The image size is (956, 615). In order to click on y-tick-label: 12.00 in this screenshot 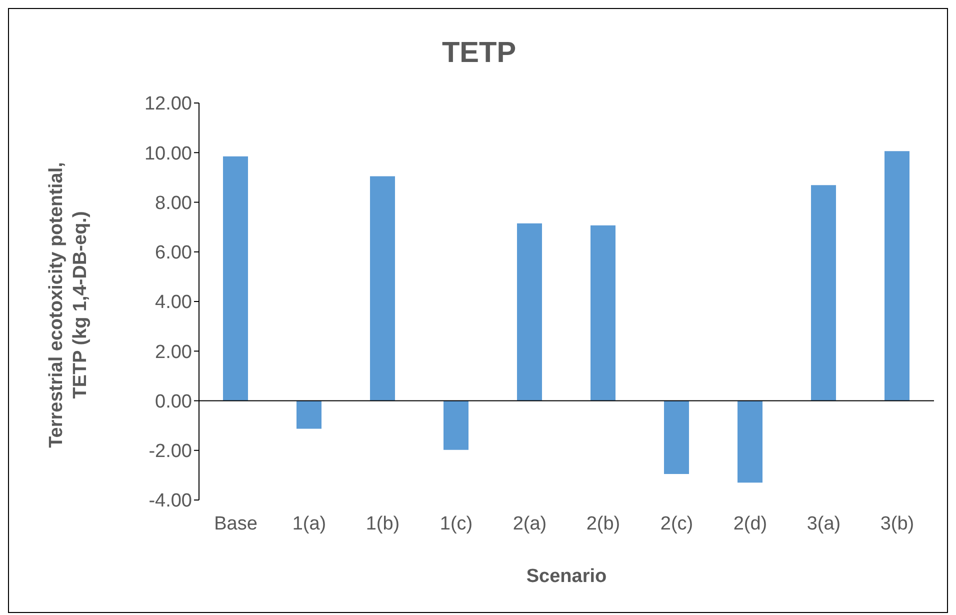, I will do `click(168, 104)`.